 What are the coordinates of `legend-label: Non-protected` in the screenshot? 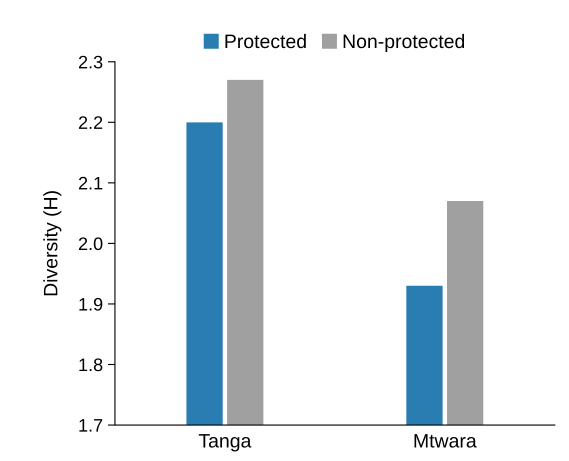 It's located at (404, 43).